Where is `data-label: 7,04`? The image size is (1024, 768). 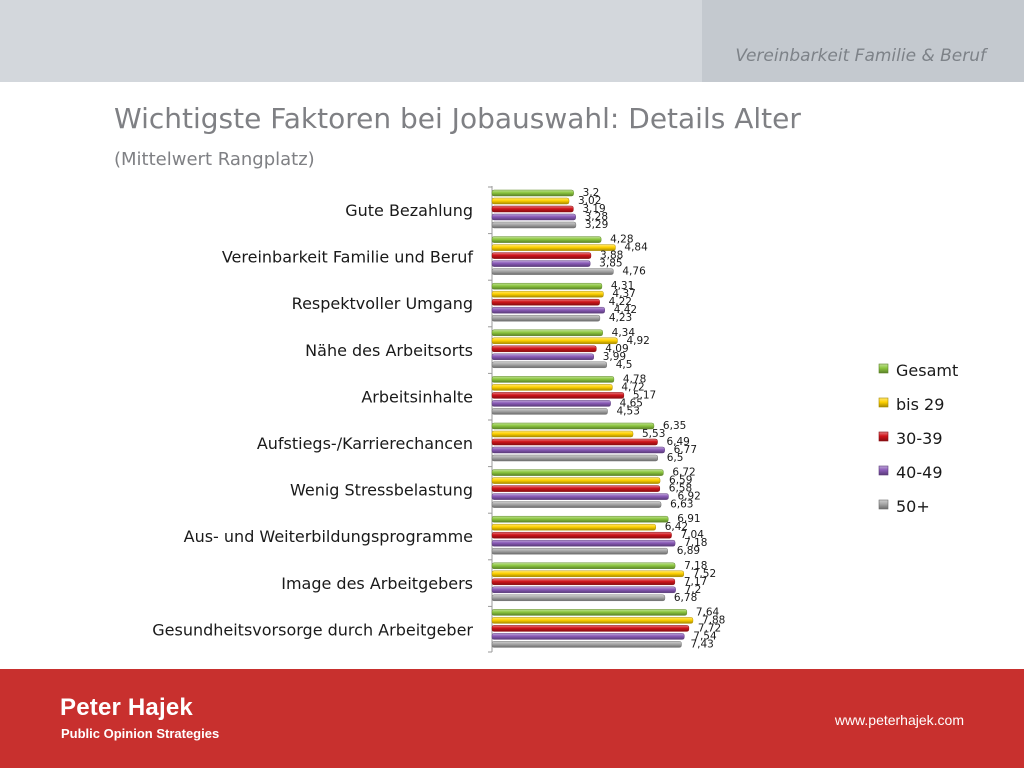
data-label: 7,04 is located at coordinates (693, 535).